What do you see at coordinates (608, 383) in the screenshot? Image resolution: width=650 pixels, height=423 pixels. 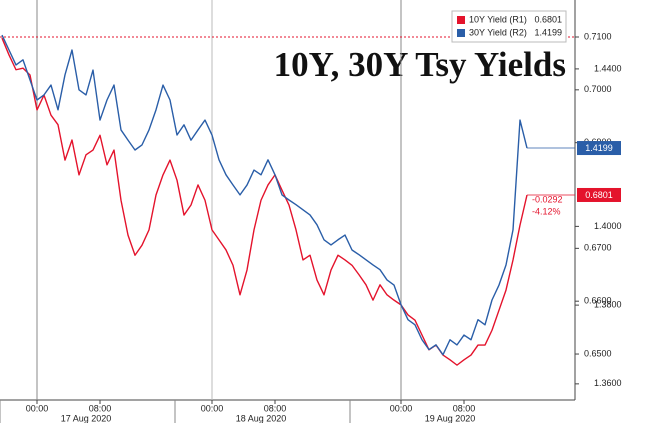 I see `y-tick-label: 1.3600` at bounding box center [608, 383].